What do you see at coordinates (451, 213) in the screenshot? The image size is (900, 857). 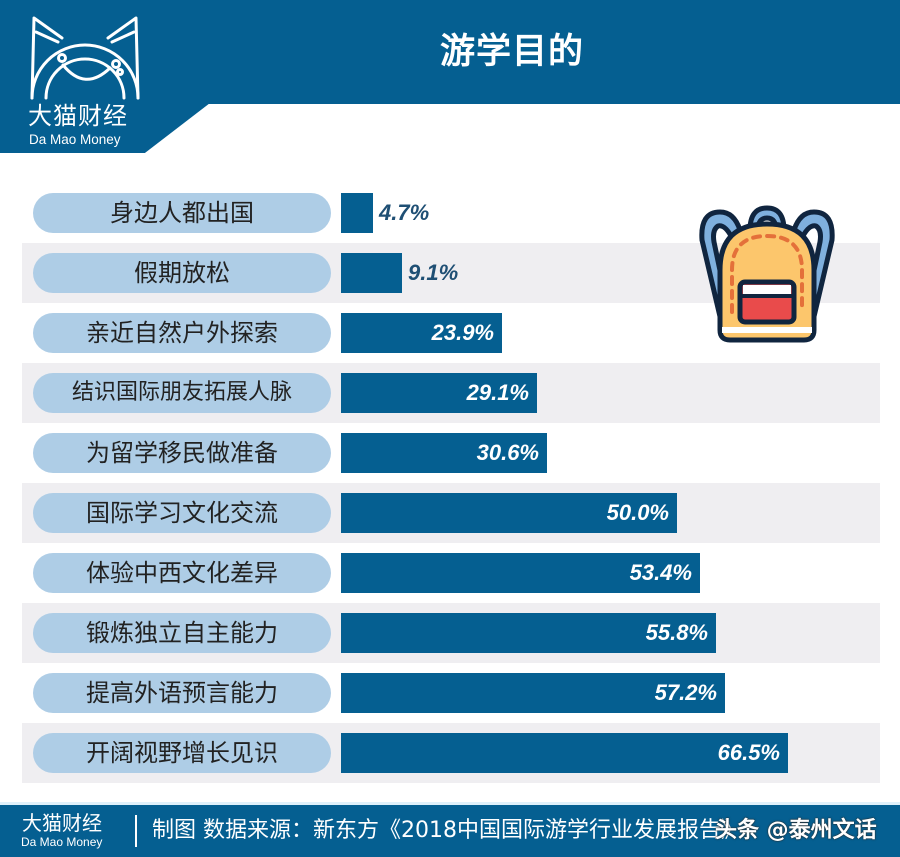 I see `chart-row: 身边人都出国 4.7%` at bounding box center [451, 213].